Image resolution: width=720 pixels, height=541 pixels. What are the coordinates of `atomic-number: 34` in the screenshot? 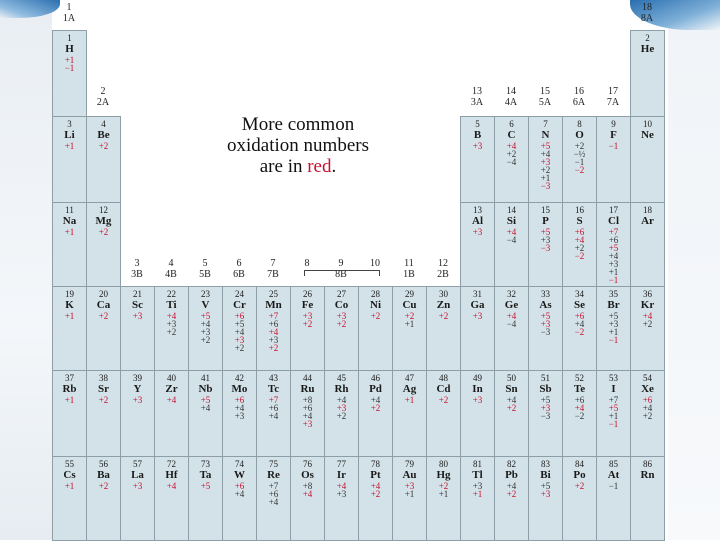 It's located at (579, 294).